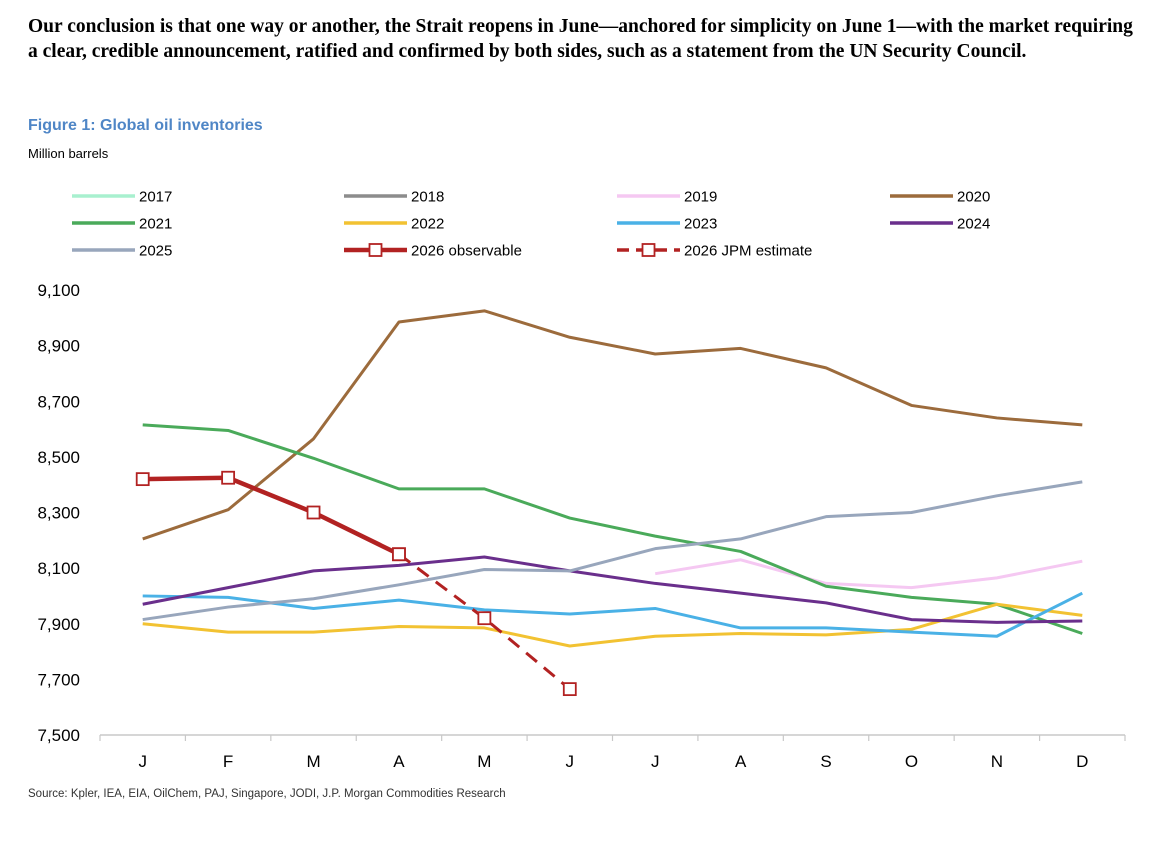 The height and width of the screenshot is (842, 1162). I want to click on legend-item-2026-jpm-estimate: 2026 JPM estimate, so click(714, 251).